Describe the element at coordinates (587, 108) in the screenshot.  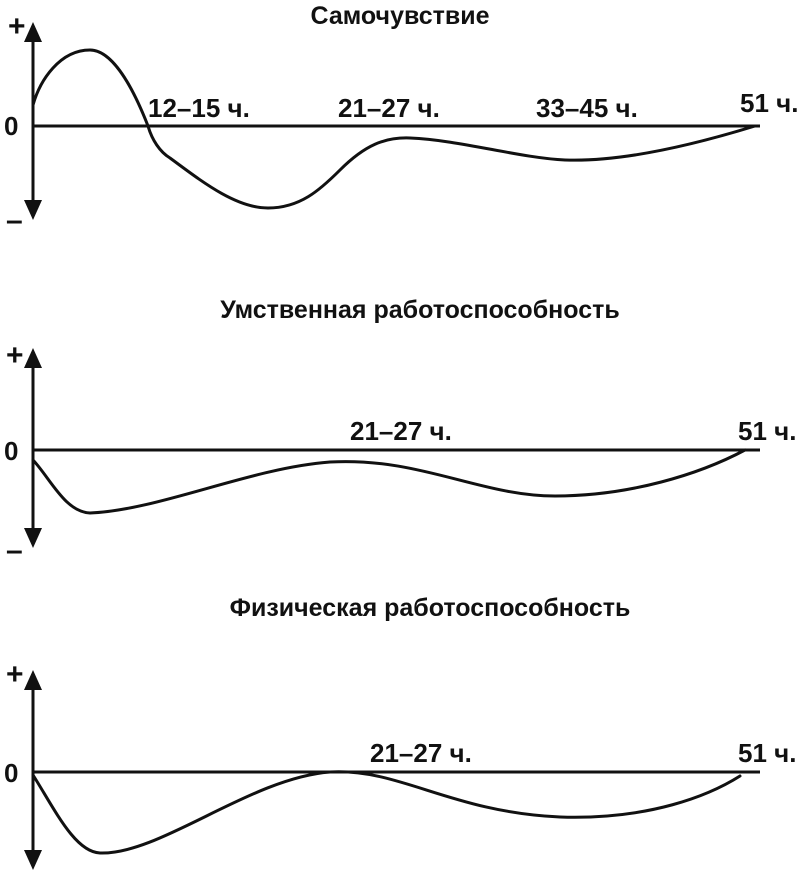
I see `annotation-label: 33–45 ч.` at that location.